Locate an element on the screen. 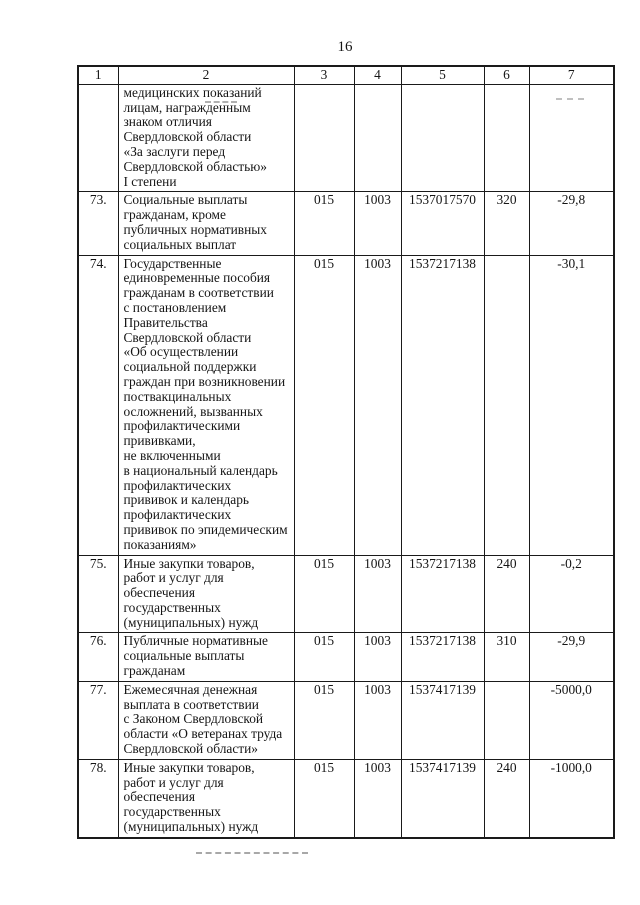  row-number-cell: 75. is located at coordinates (98, 594).